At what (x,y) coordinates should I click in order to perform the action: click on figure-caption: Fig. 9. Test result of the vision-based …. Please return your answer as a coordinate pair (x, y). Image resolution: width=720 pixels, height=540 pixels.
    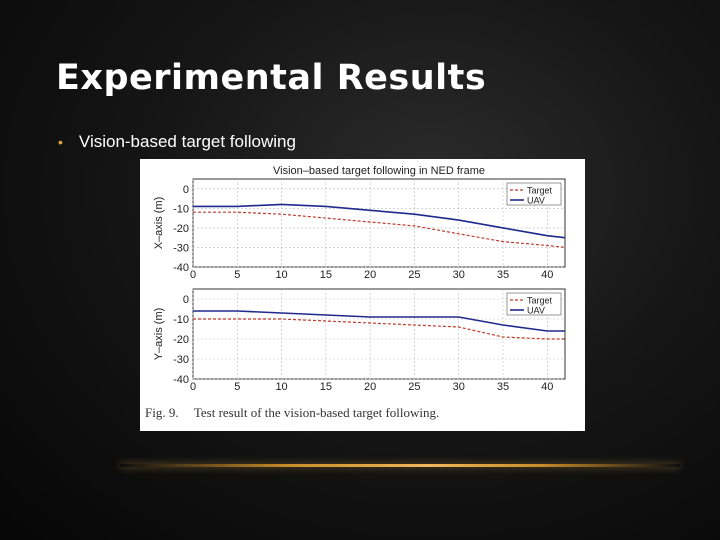
    Looking at the image, I should click on (292, 413).